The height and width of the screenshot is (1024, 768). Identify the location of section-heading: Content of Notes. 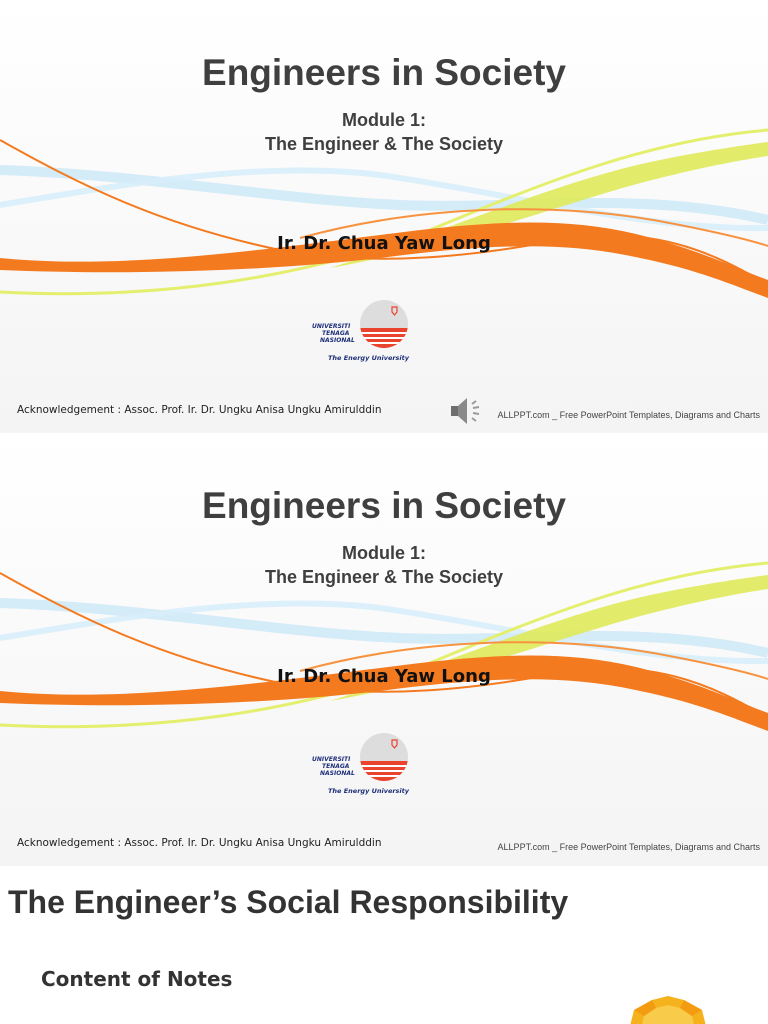
(137, 979).